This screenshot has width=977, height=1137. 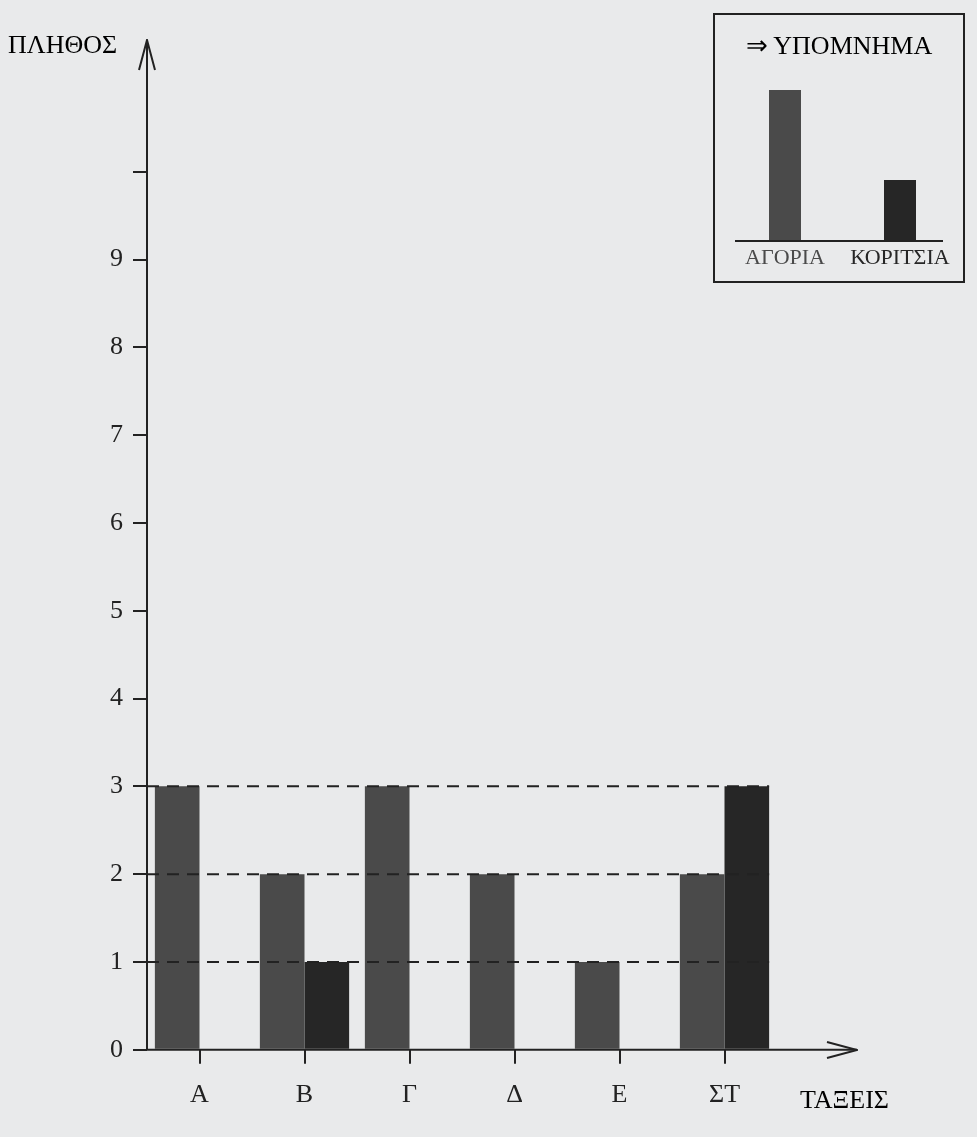 I want to click on x-axis-title: ΤΑΞΕΙΣ, so click(x=844, y=1100).